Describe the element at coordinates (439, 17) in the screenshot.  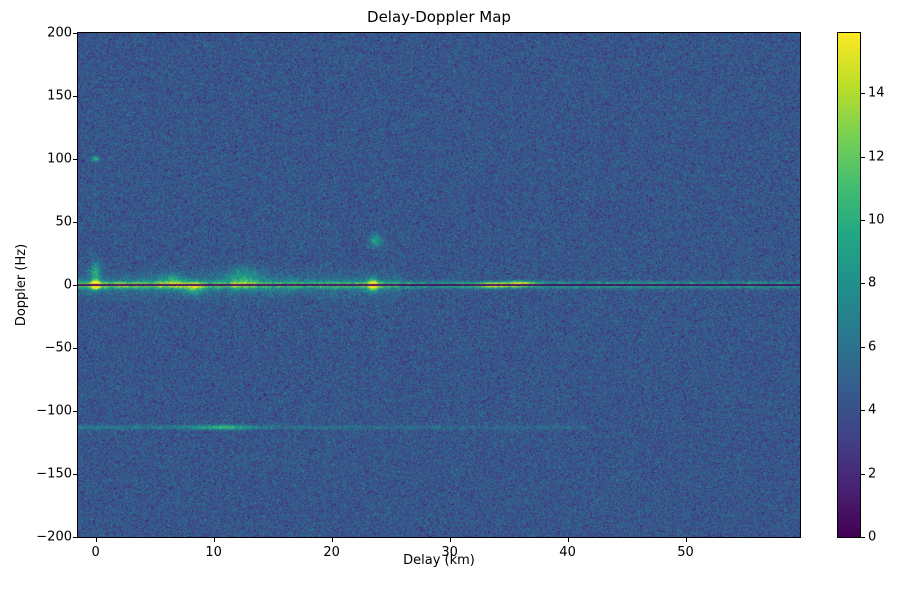
I see `chart-title: Delay-Doppler Map` at that location.